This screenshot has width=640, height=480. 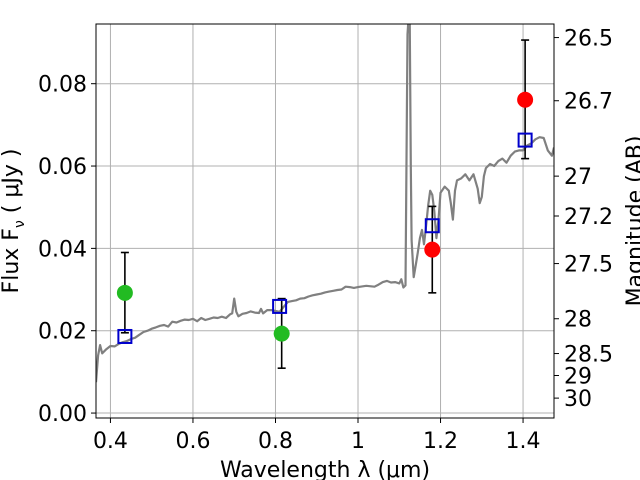 I want to click on y-axis-label: Flux Fν ( μJy ), so click(x=14, y=221).